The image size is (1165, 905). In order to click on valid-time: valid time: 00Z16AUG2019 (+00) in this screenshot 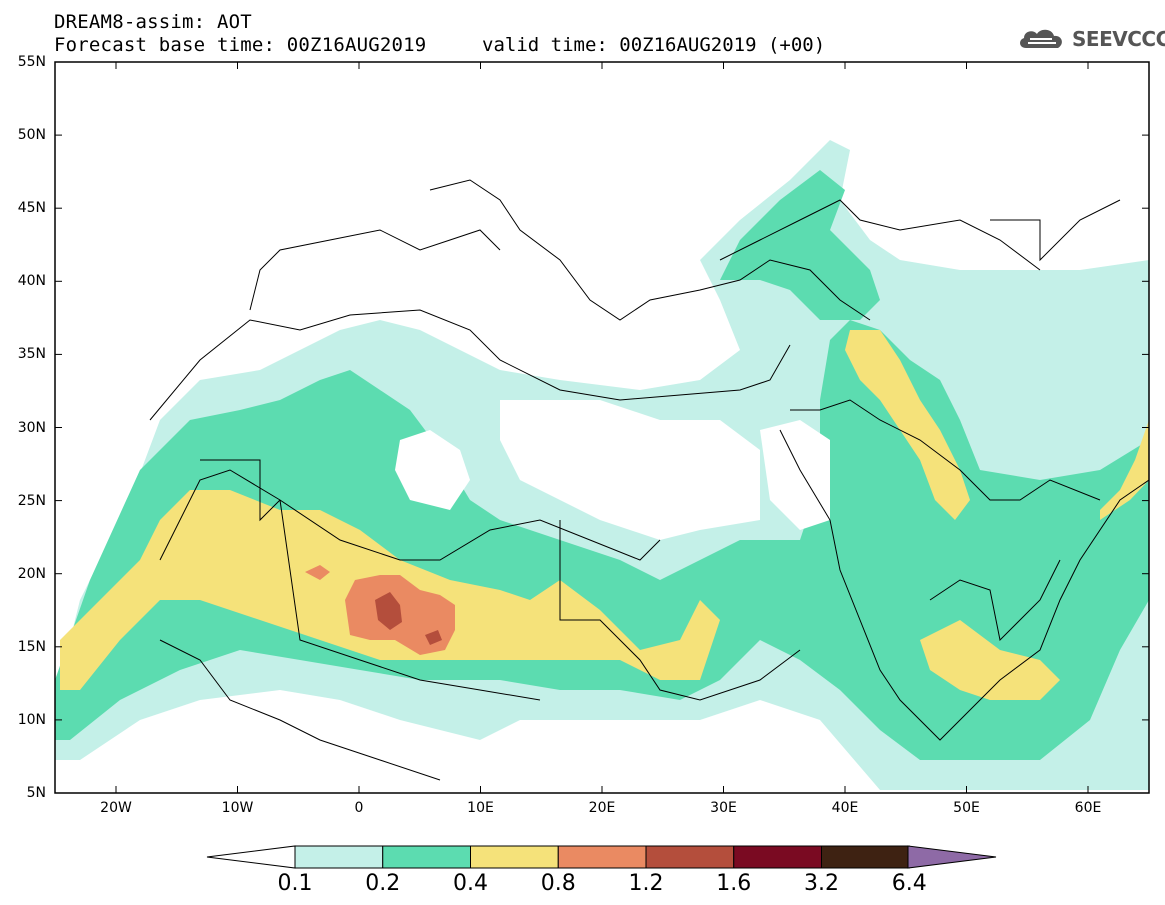, I will do `click(654, 45)`.